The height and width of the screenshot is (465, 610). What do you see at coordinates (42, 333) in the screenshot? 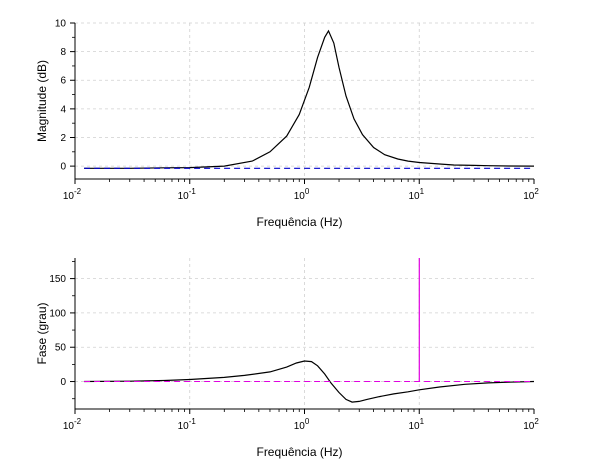
I see `y-axis-title: Fase (grau)` at bounding box center [42, 333].